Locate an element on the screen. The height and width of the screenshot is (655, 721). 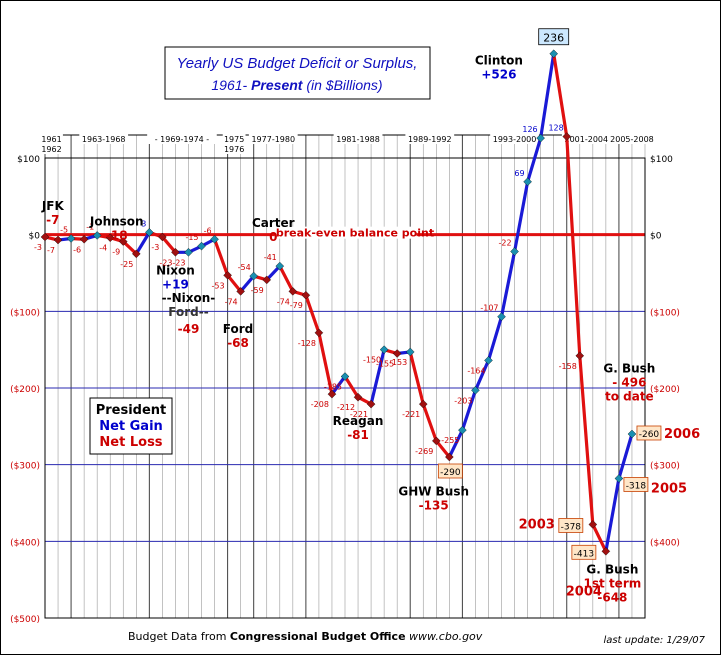
breakeven-label: break-even balance point is located at coordinates (355, 233).